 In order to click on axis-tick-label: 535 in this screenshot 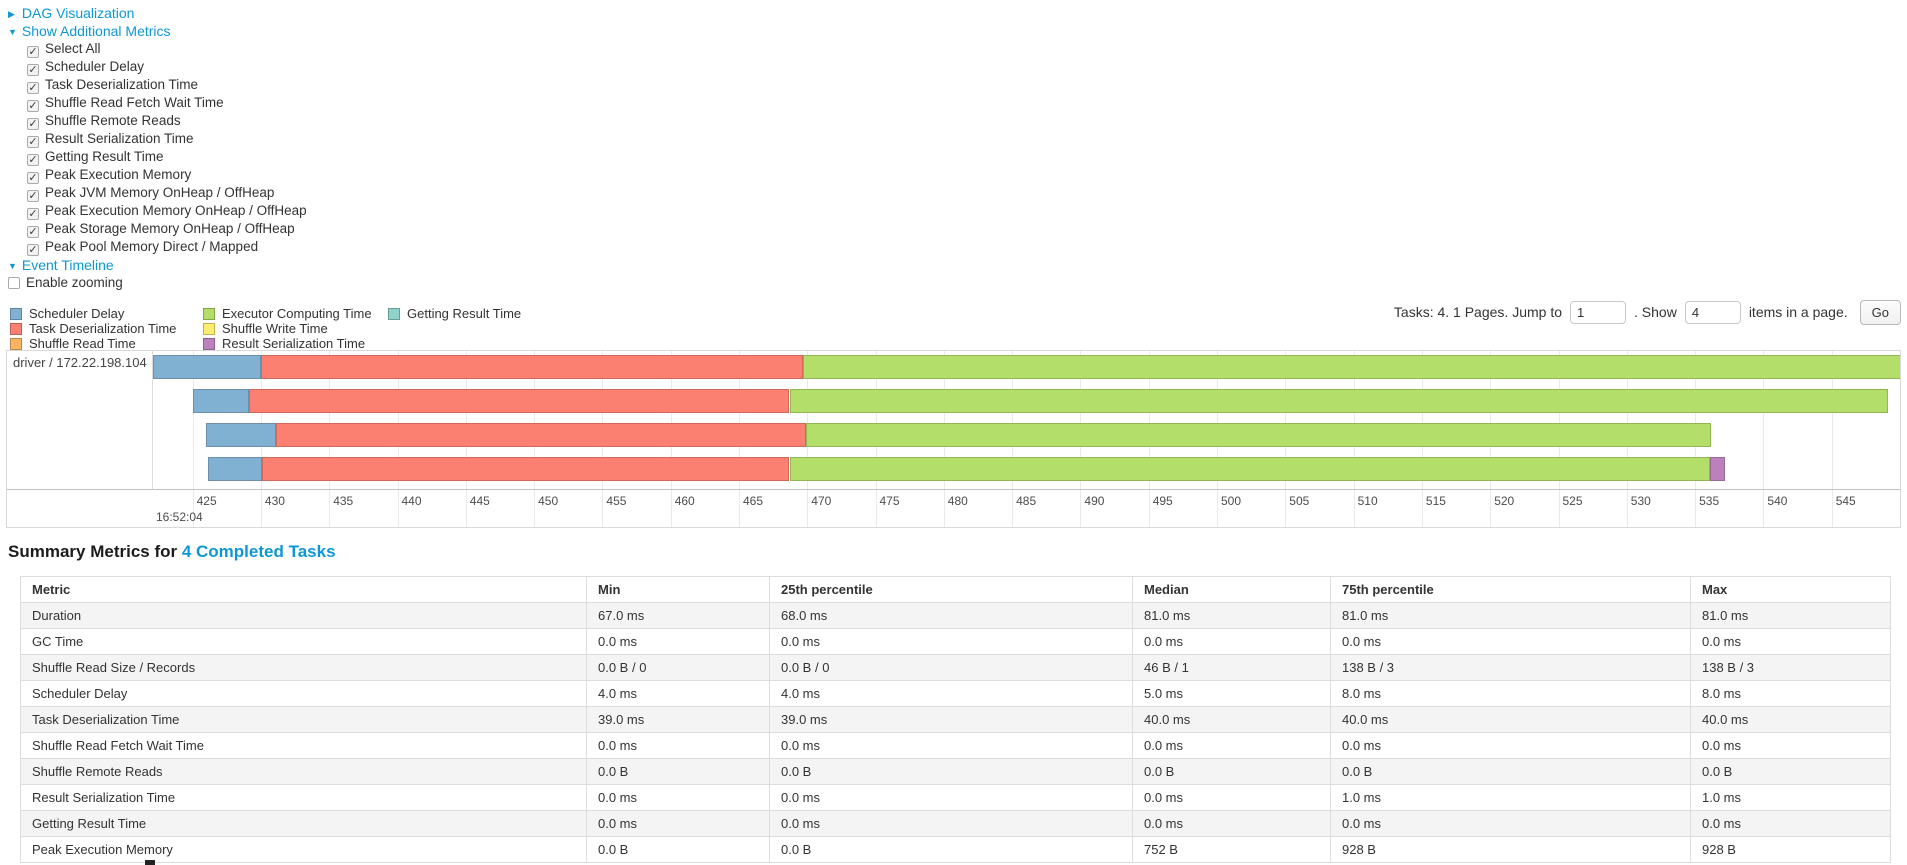, I will do `click(1709, 501)`.